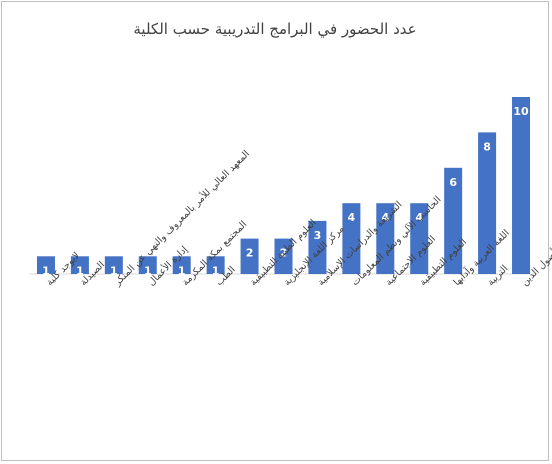 This screenshot has width=552, height=464. I want to click on data-label-12: 4, so click(419, 217).